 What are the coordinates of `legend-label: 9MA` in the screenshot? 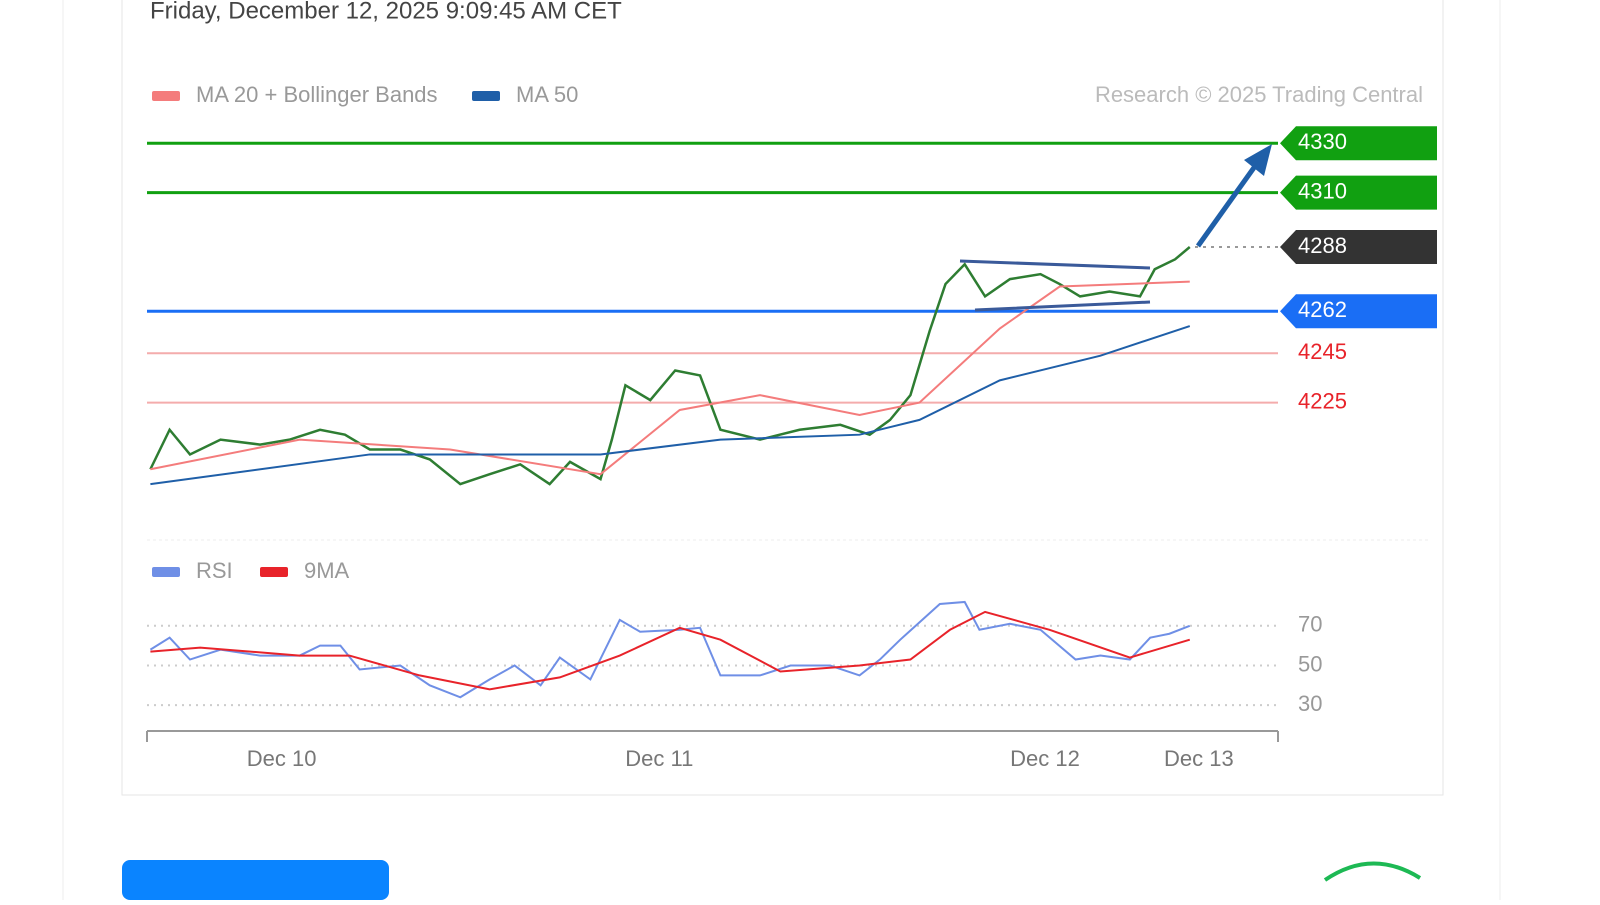 It's located at (327, 570).